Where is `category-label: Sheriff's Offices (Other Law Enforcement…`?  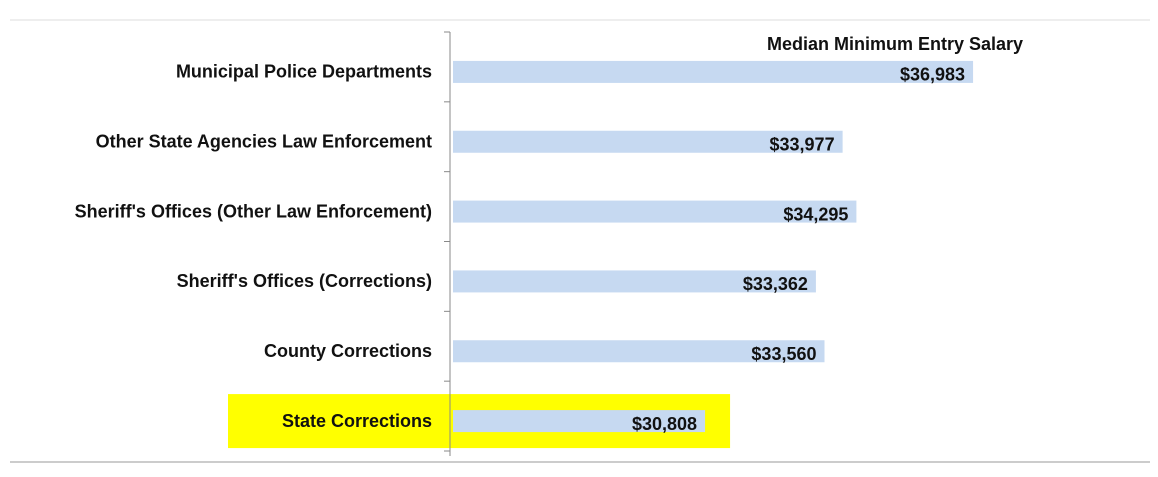
category-label: Sheriff's Offices (Other Law Enforcement… is located at coordinates (253, 211).